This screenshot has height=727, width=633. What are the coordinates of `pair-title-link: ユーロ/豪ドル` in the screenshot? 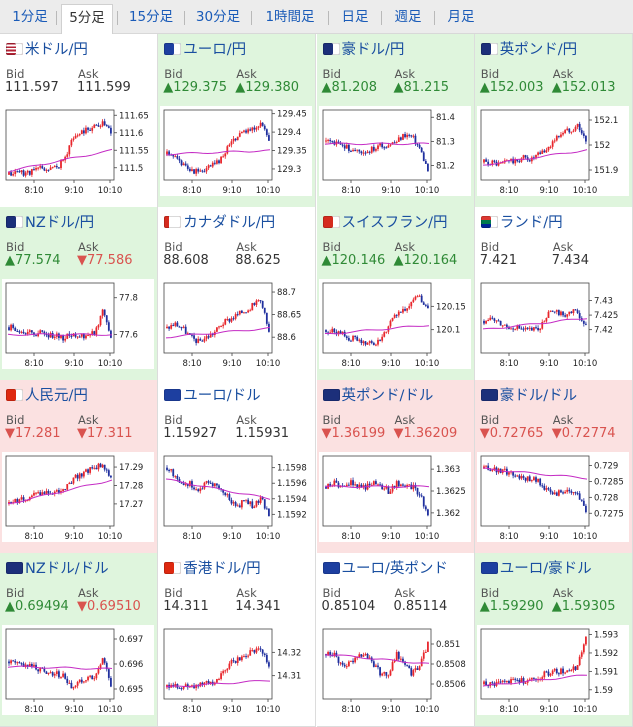 It's located at (555, 568).